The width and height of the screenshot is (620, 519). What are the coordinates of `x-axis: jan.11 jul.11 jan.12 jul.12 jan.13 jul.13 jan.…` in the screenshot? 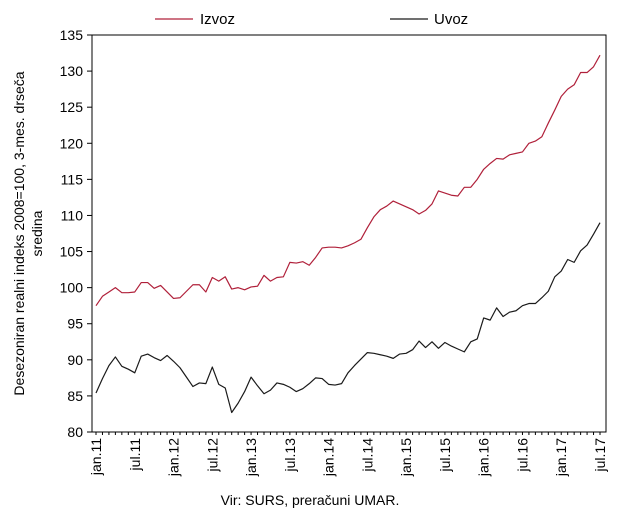 It's located at (348, 454).